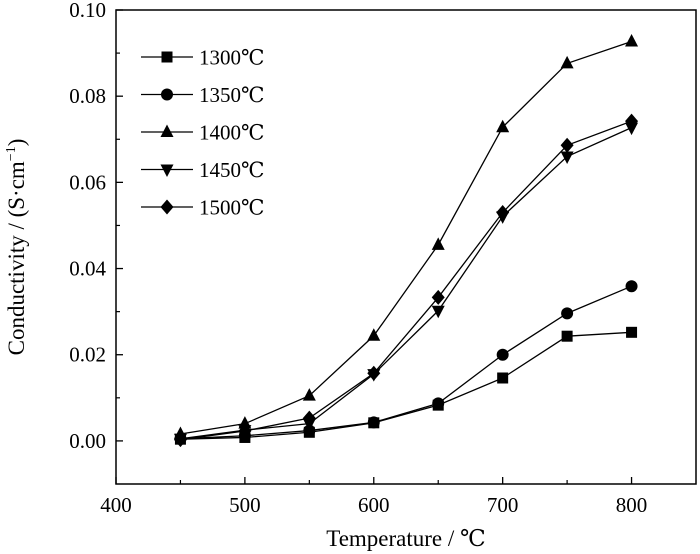 The height and width of the screenshot is (554, 700). What do you see at coordinates (167, 57) in the screenshot?
I see `legend-marker-square` at bounding box center [167, 57].